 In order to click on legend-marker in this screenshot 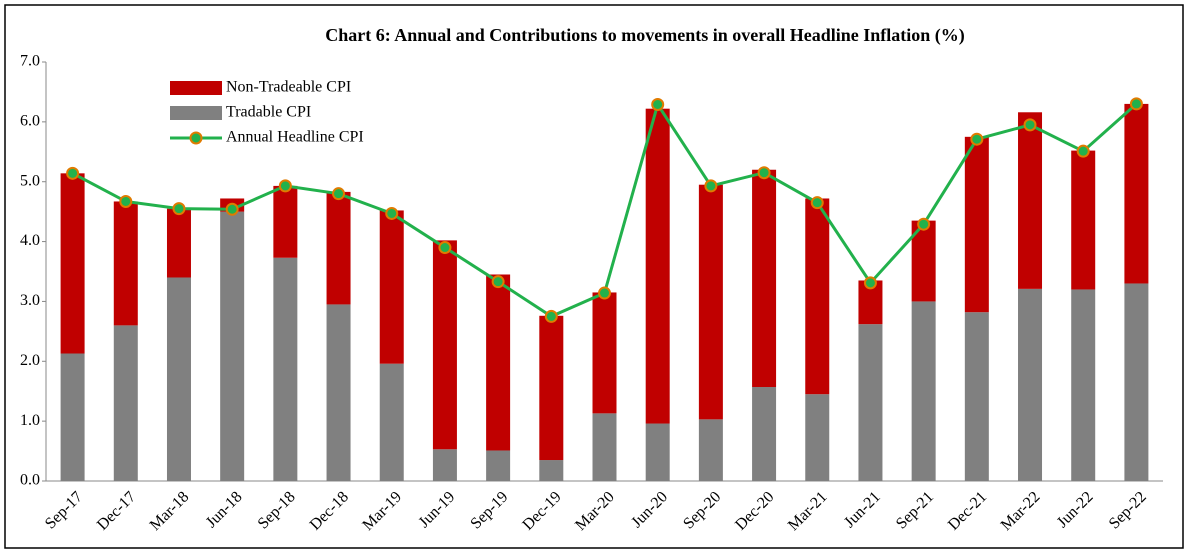, I will do `click(196, 138)`.